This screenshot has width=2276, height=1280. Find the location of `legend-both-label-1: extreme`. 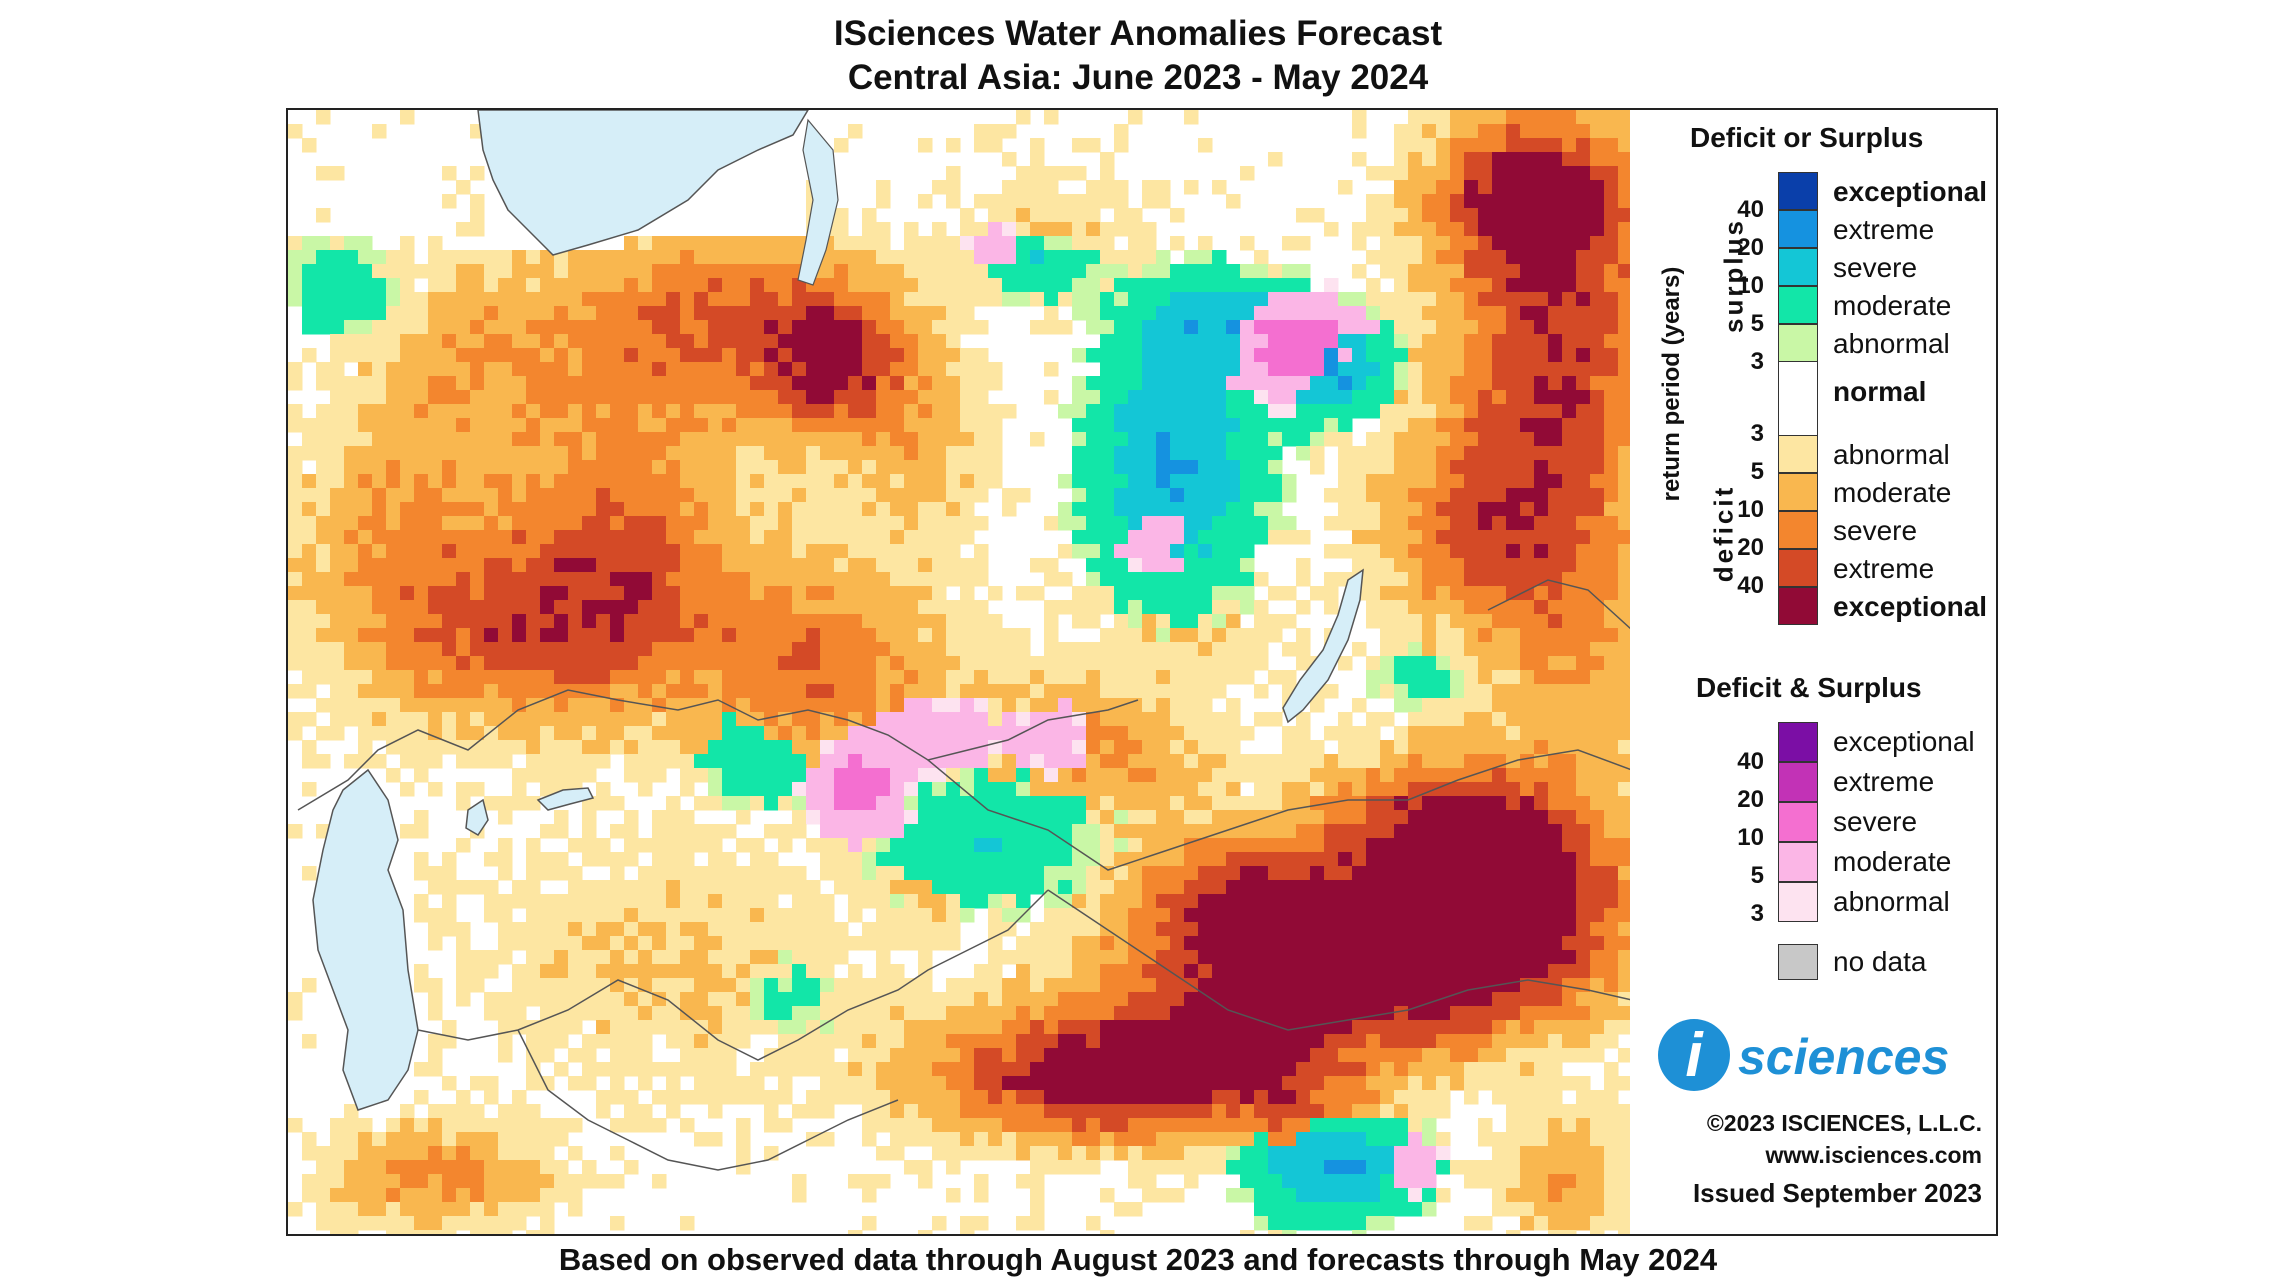

legend-both-label-1: extreme is located at coordinates (1884, 781).